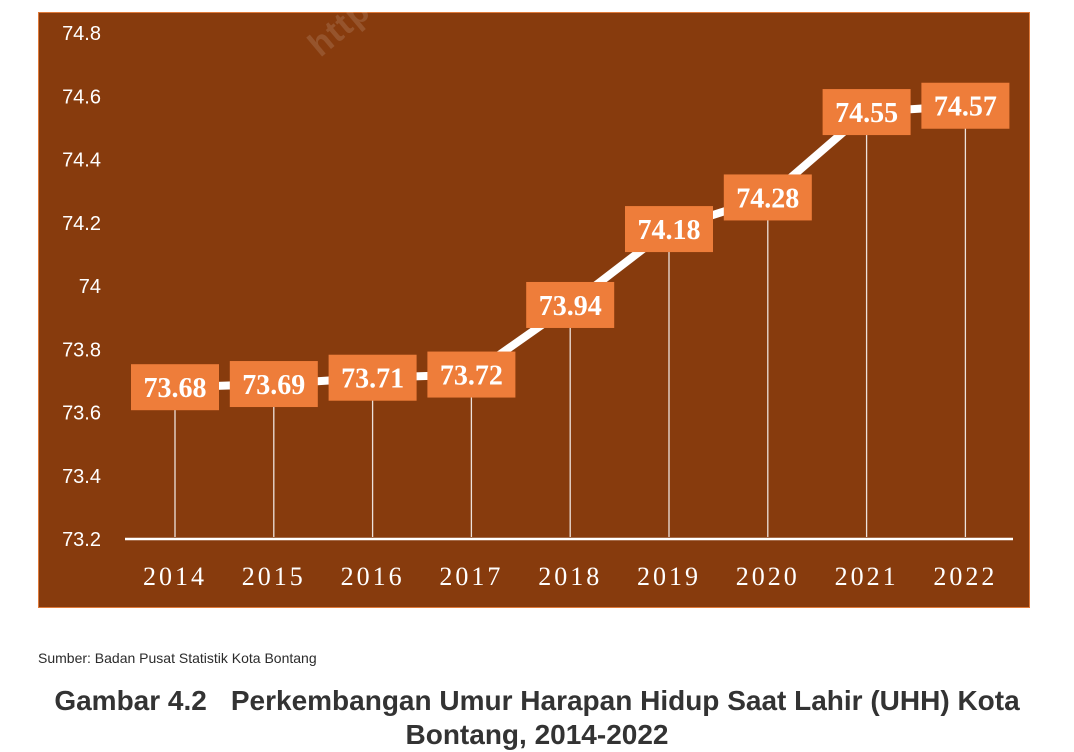  I want to click on x-tick-label: 2022, so click(965, 576).